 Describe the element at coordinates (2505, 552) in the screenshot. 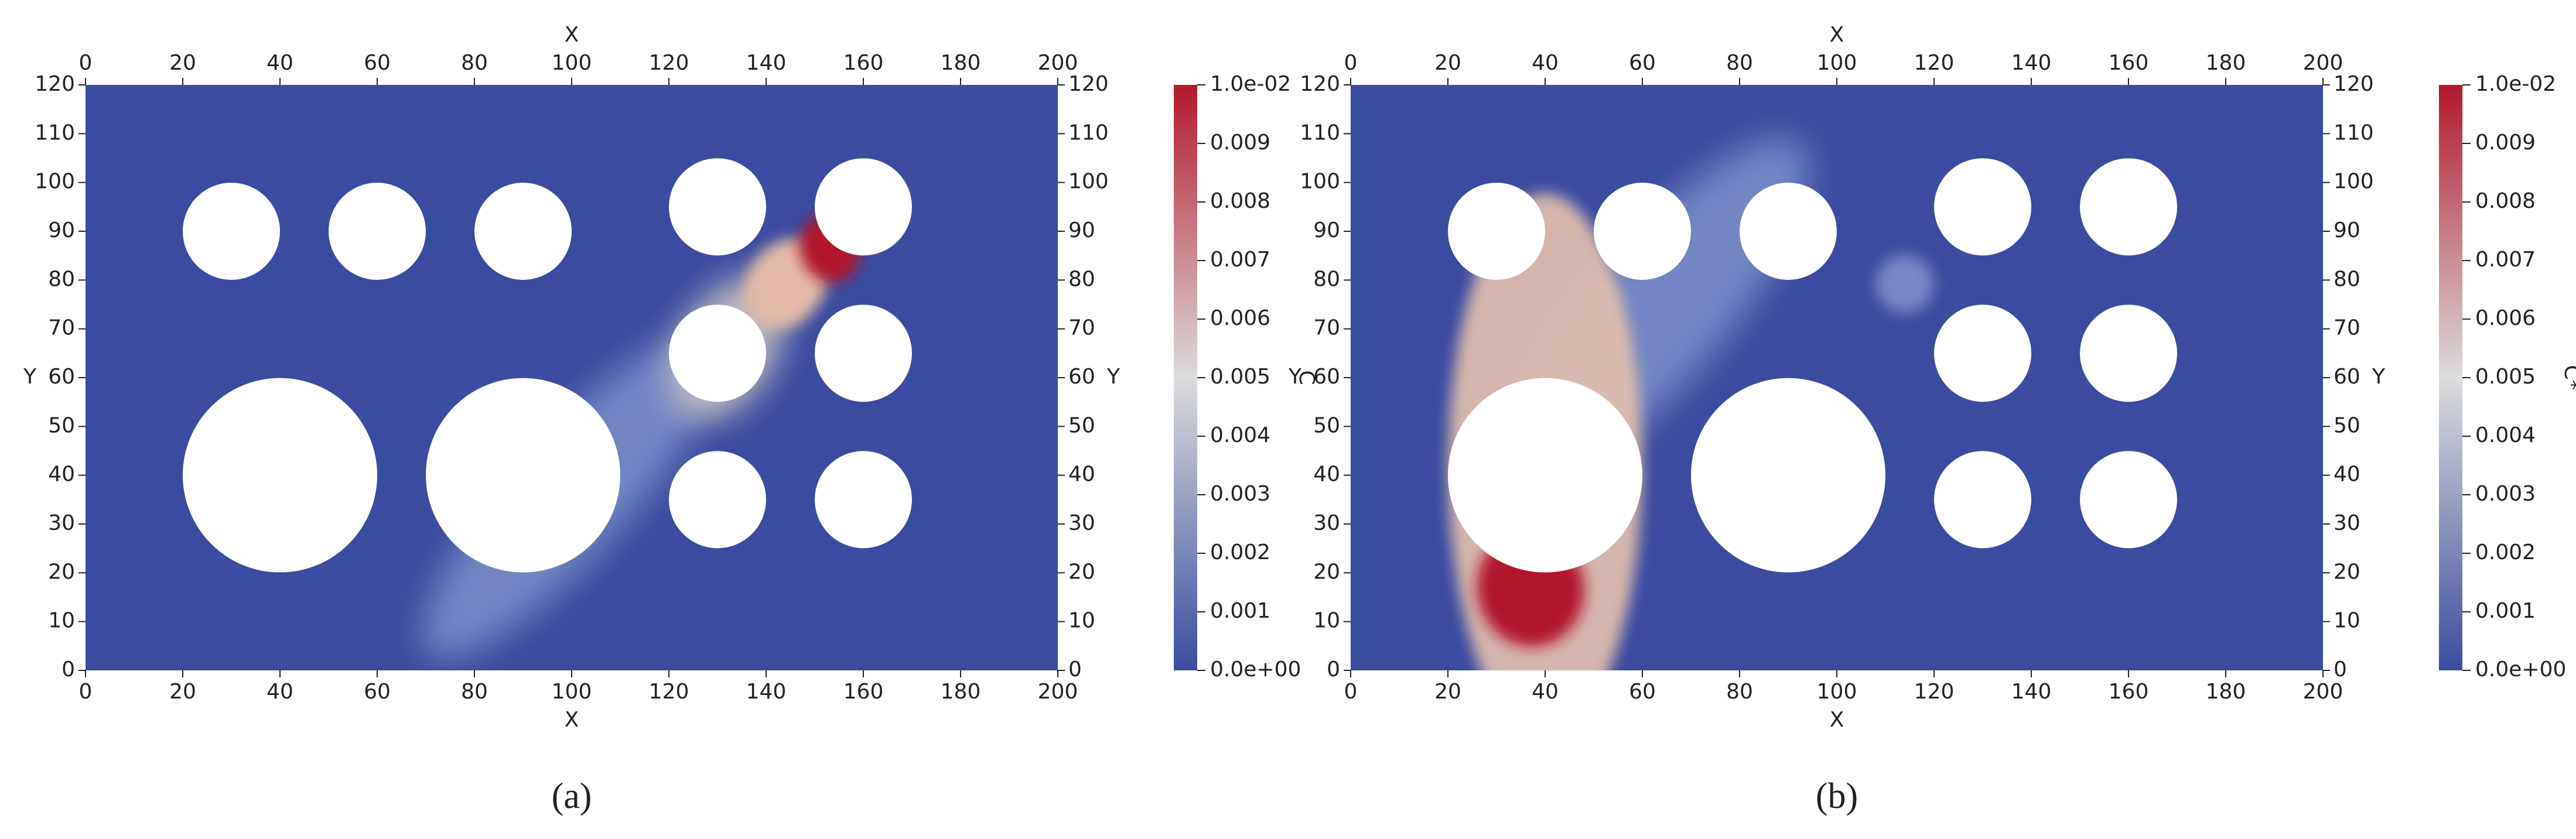

I see `colorbar-tick-label: 0.002` at that location.